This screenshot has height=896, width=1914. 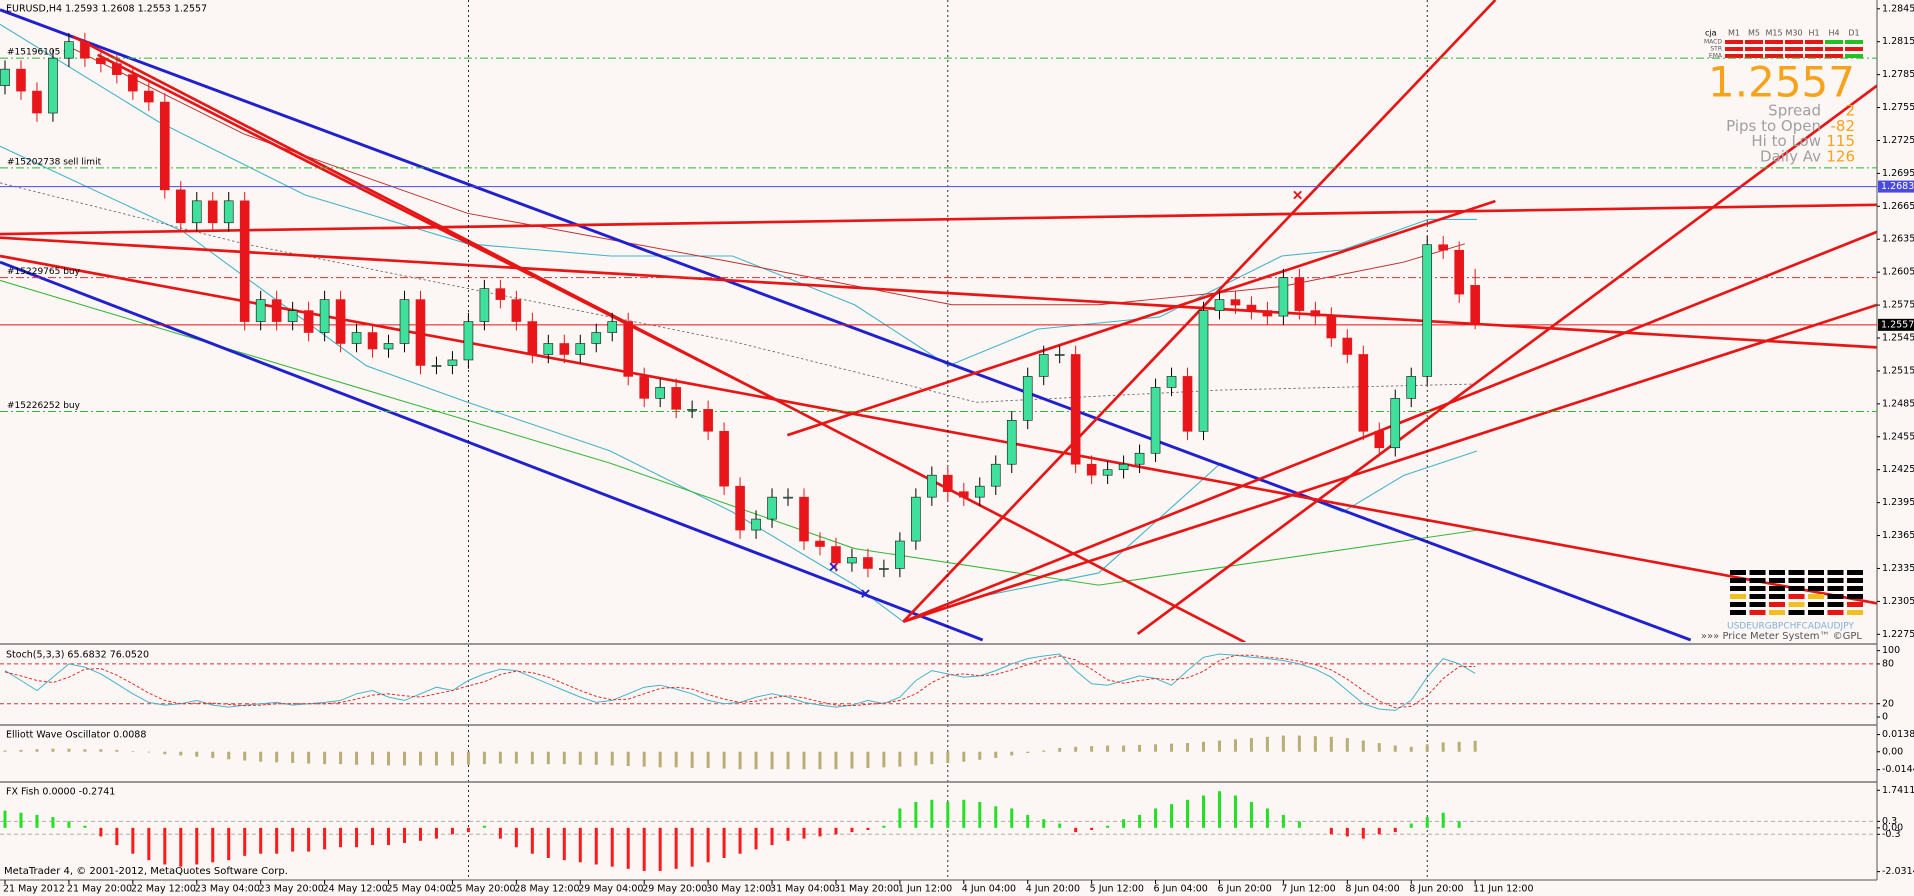 I want to click on y-tick-label: 1.2605, so click(x=1898, y=272).